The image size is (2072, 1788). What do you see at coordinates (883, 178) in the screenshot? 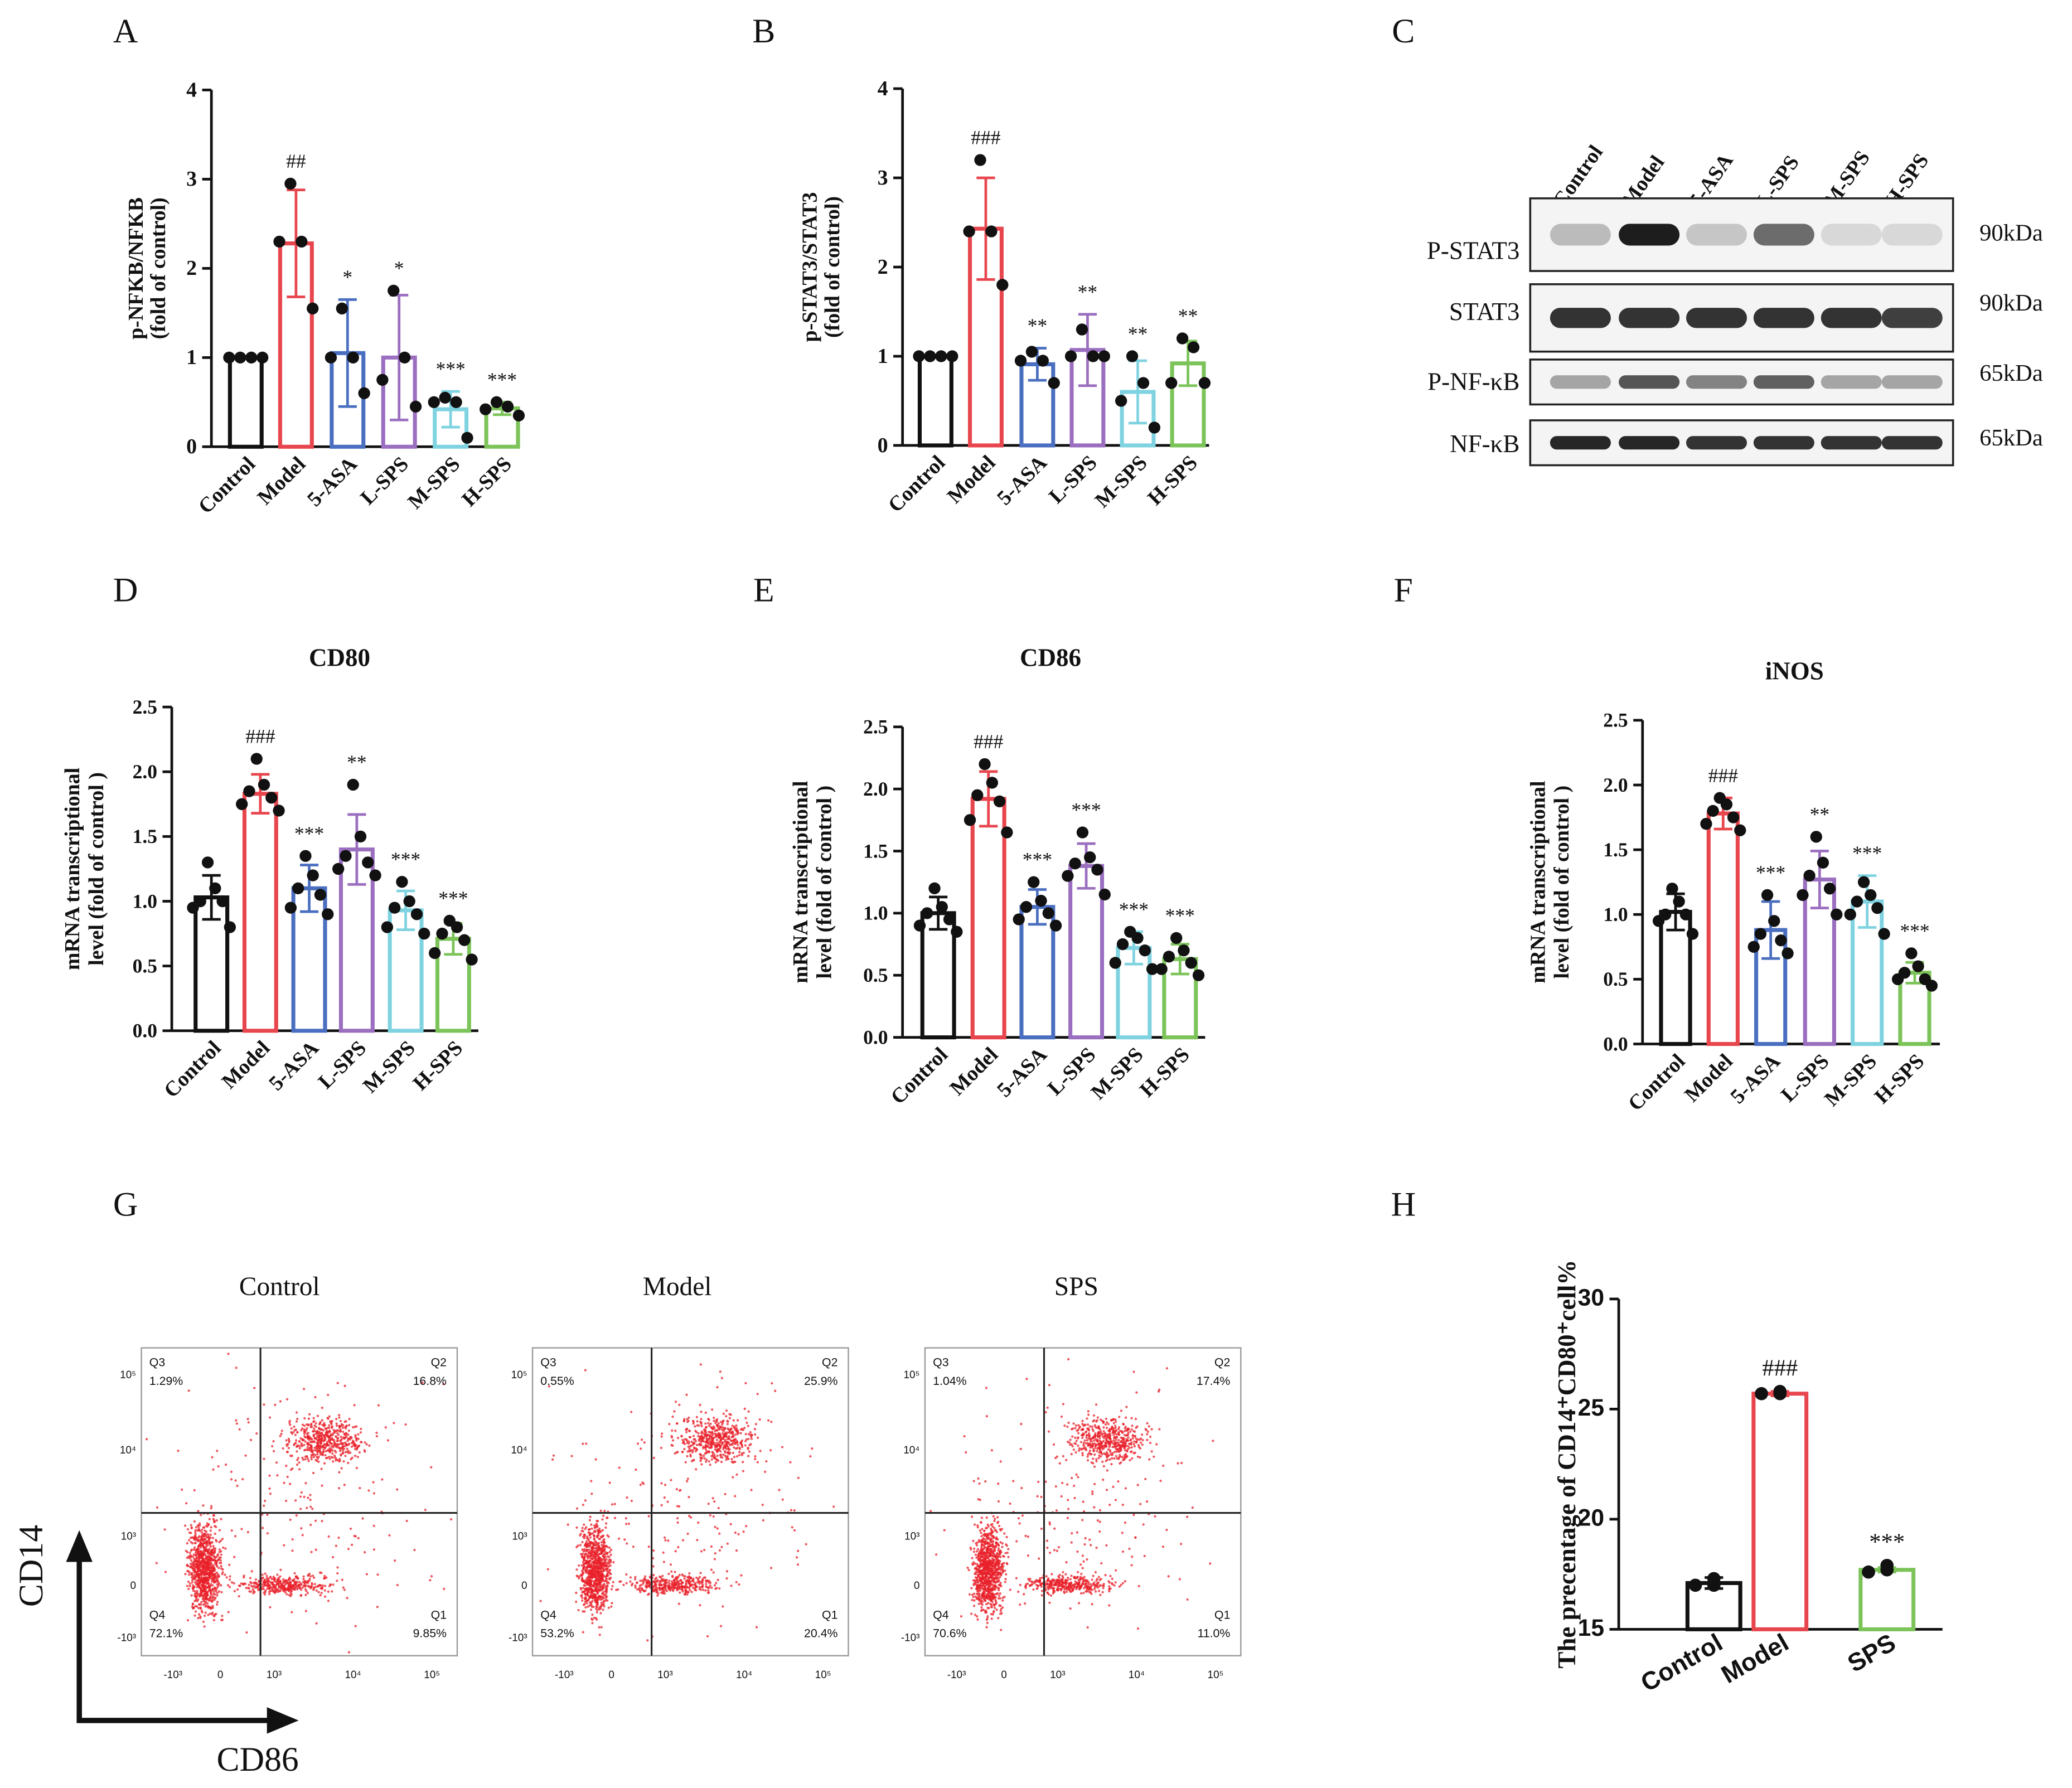
I see `y-tick-label: 3` at bounding box center [883, 178].